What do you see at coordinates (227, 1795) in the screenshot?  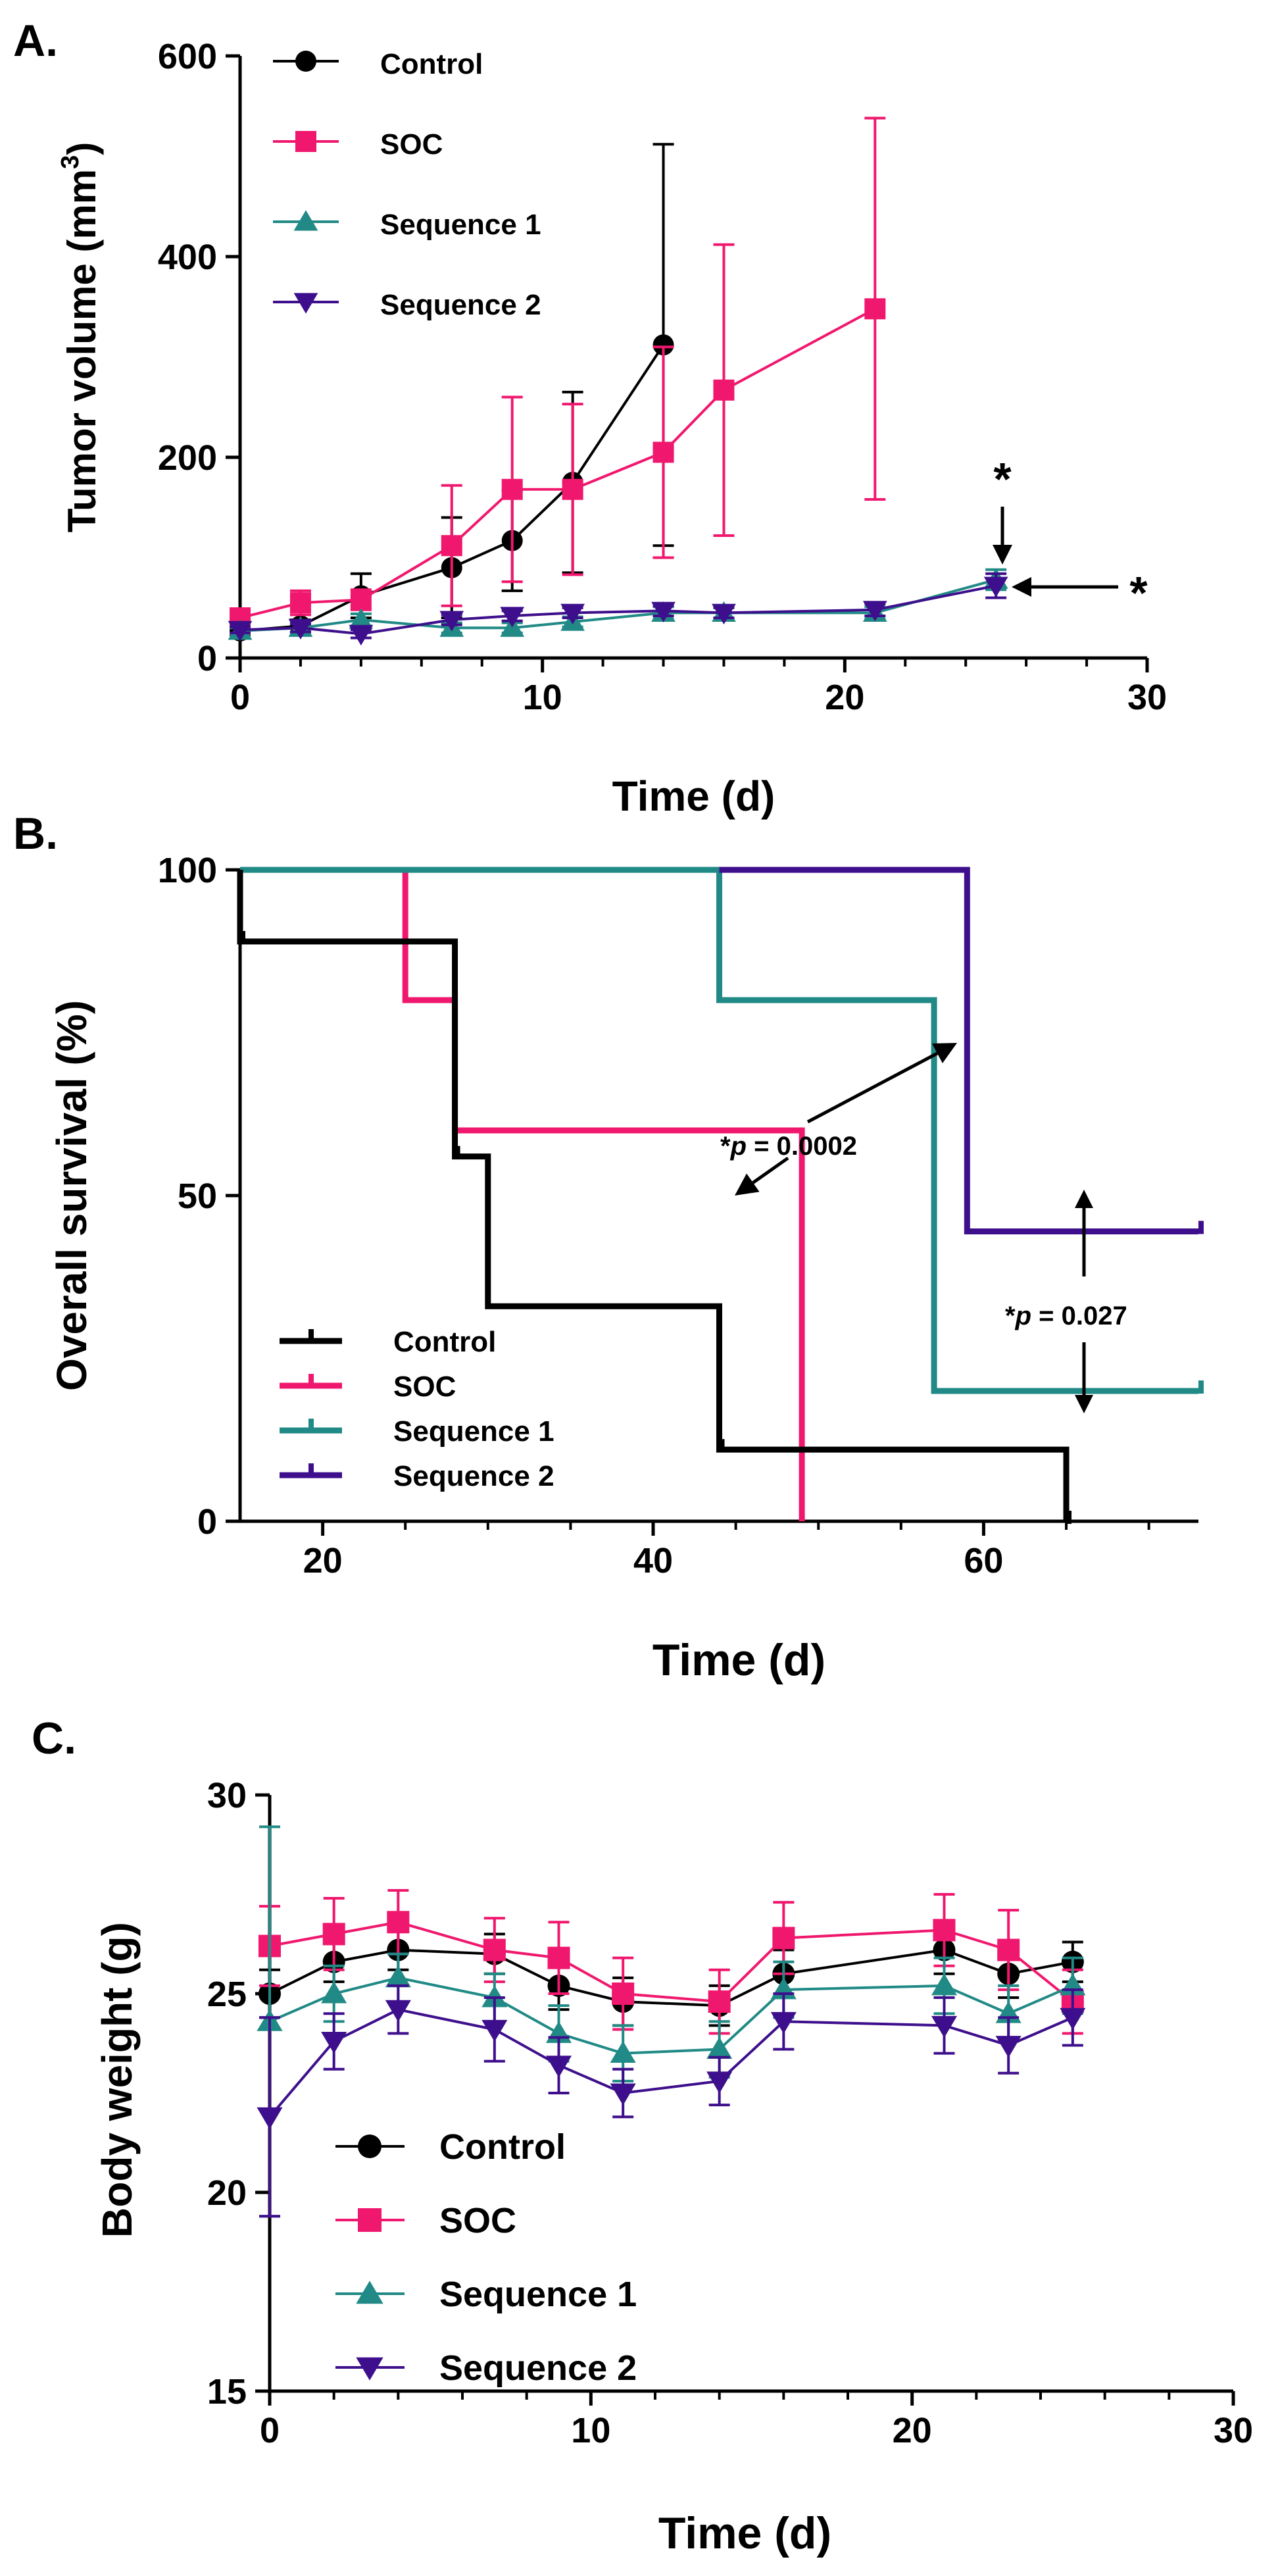 I see `y-tick-label: 30` at bounding box center [227, 1795].